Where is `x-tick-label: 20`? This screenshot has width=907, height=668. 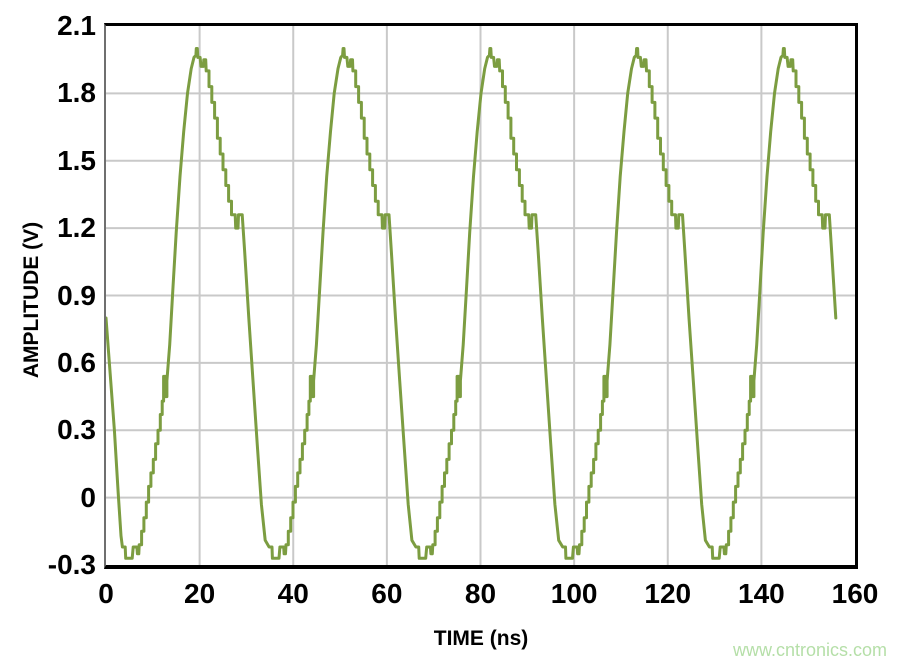
x-tick-label: 20 is located at coordinates (200, 593).